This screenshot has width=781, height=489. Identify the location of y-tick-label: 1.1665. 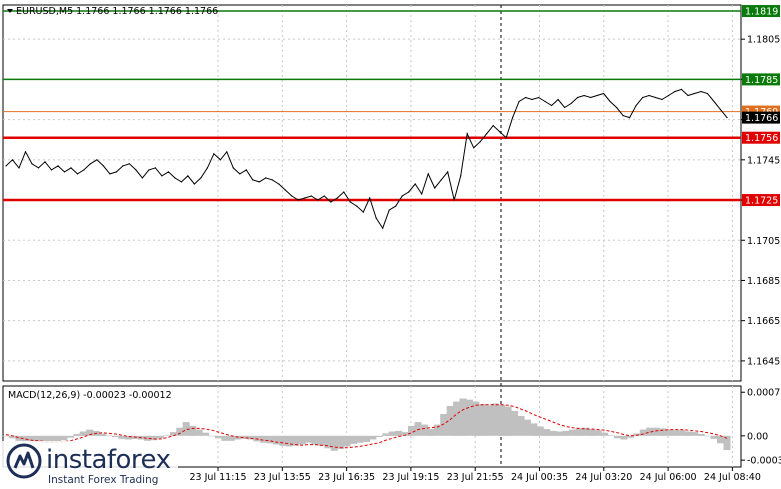
(763, 321).